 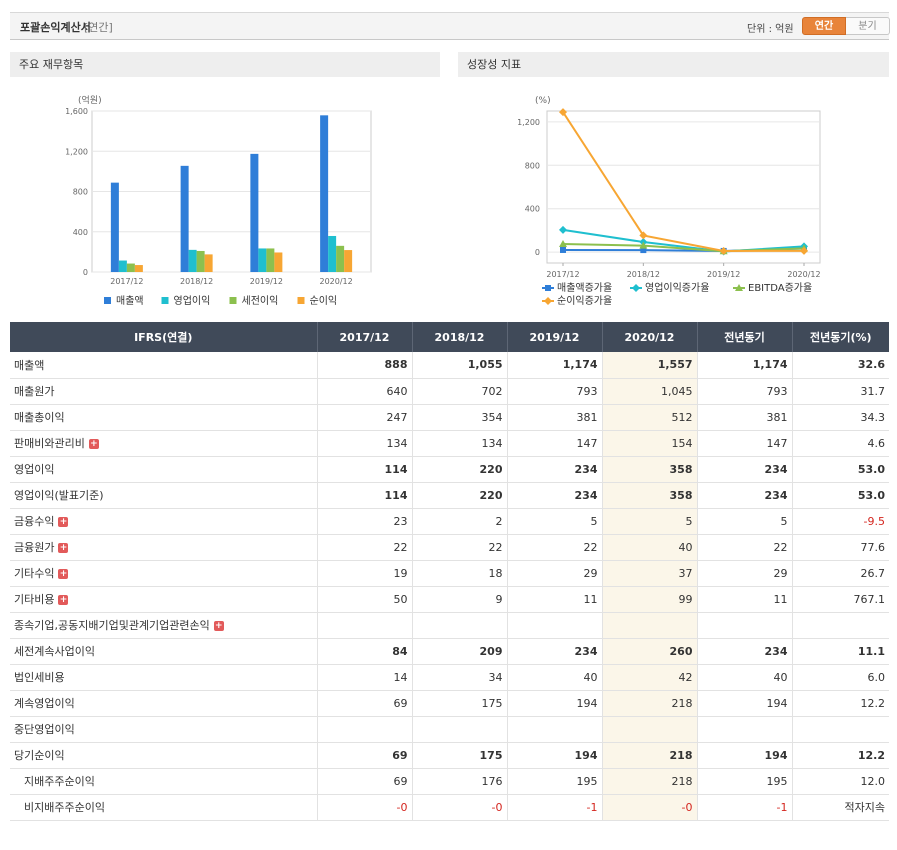 I want to click on table-cell: 1,557, so click(x=650, y=365).